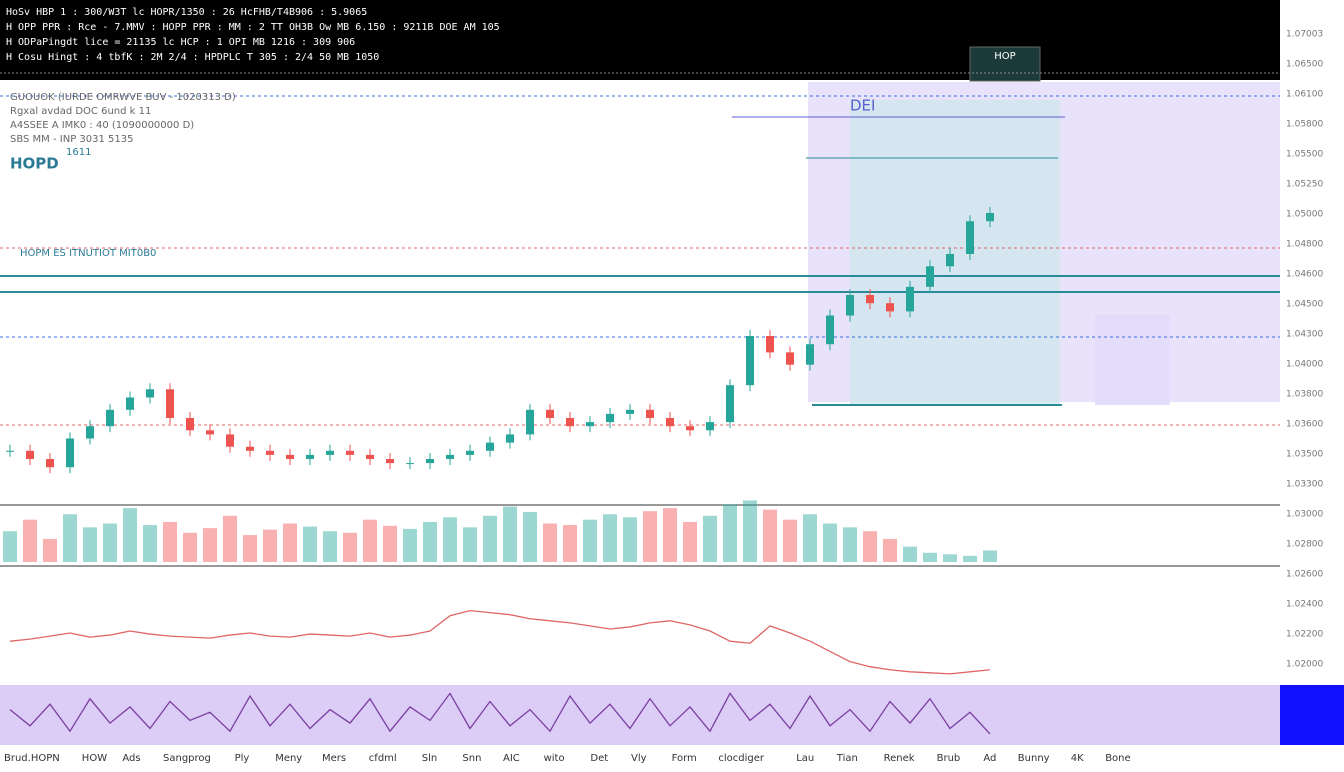 The image size is (1344, 772). What do you see at coordinates (1304, 65) in the screenshot?
I see `axis-label: 1.06500` at bounding box center [1304, 65].